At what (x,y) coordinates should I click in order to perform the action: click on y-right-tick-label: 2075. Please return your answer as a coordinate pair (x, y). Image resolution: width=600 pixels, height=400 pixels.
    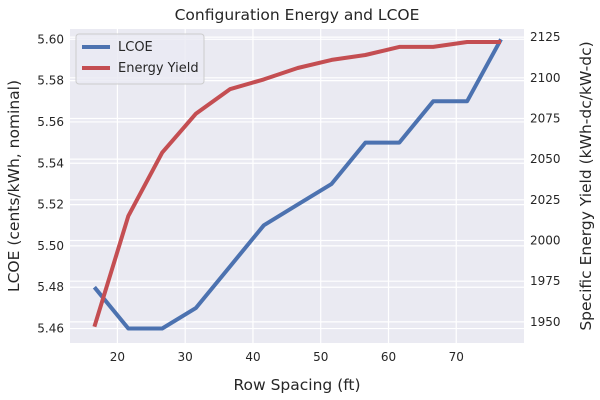
    Looking at the image, I should click on (545, 118).